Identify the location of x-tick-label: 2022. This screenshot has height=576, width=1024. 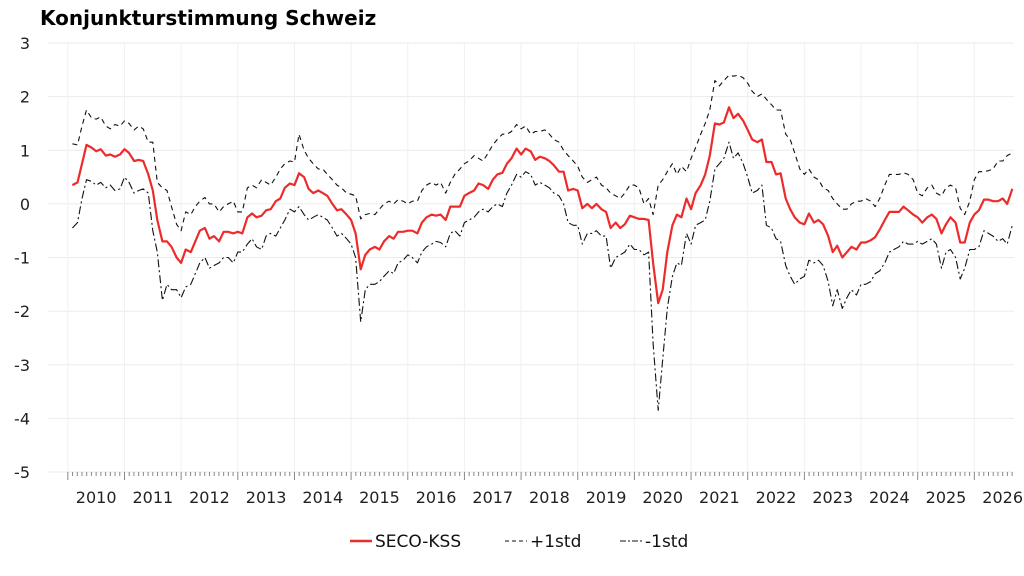
(776, 497).